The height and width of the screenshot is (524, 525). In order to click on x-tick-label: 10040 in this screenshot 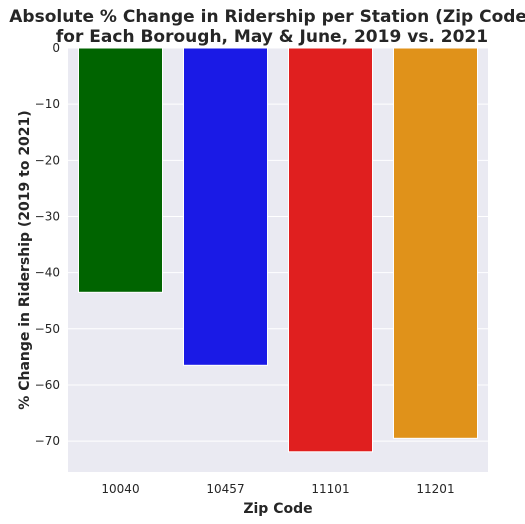, I will do `click(120, 489)`.